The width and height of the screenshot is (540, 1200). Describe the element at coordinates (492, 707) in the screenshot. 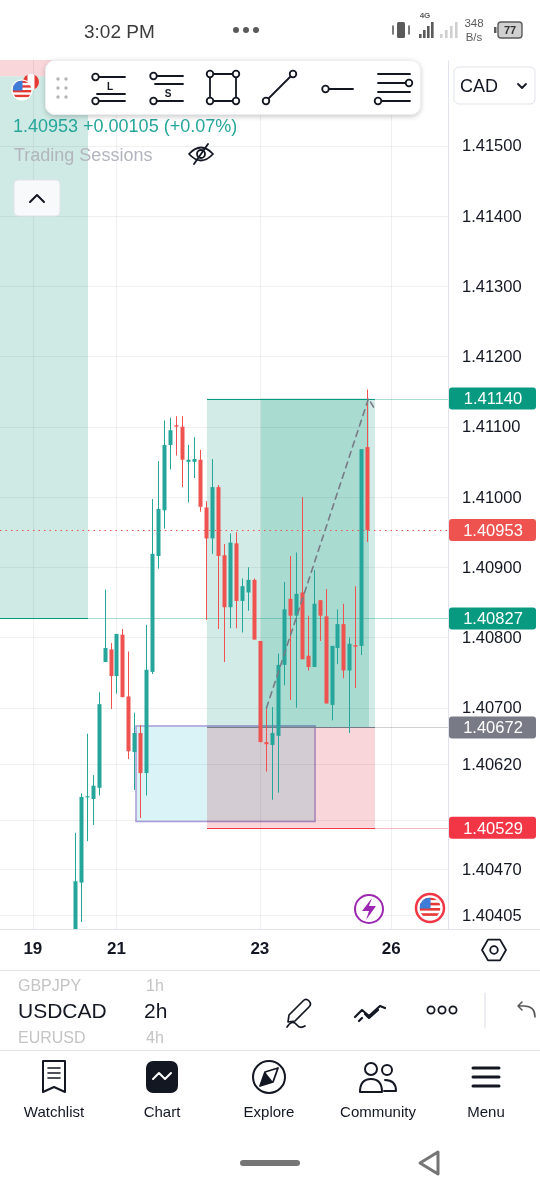

I see `y-tick-label: 1.40700` at that location.